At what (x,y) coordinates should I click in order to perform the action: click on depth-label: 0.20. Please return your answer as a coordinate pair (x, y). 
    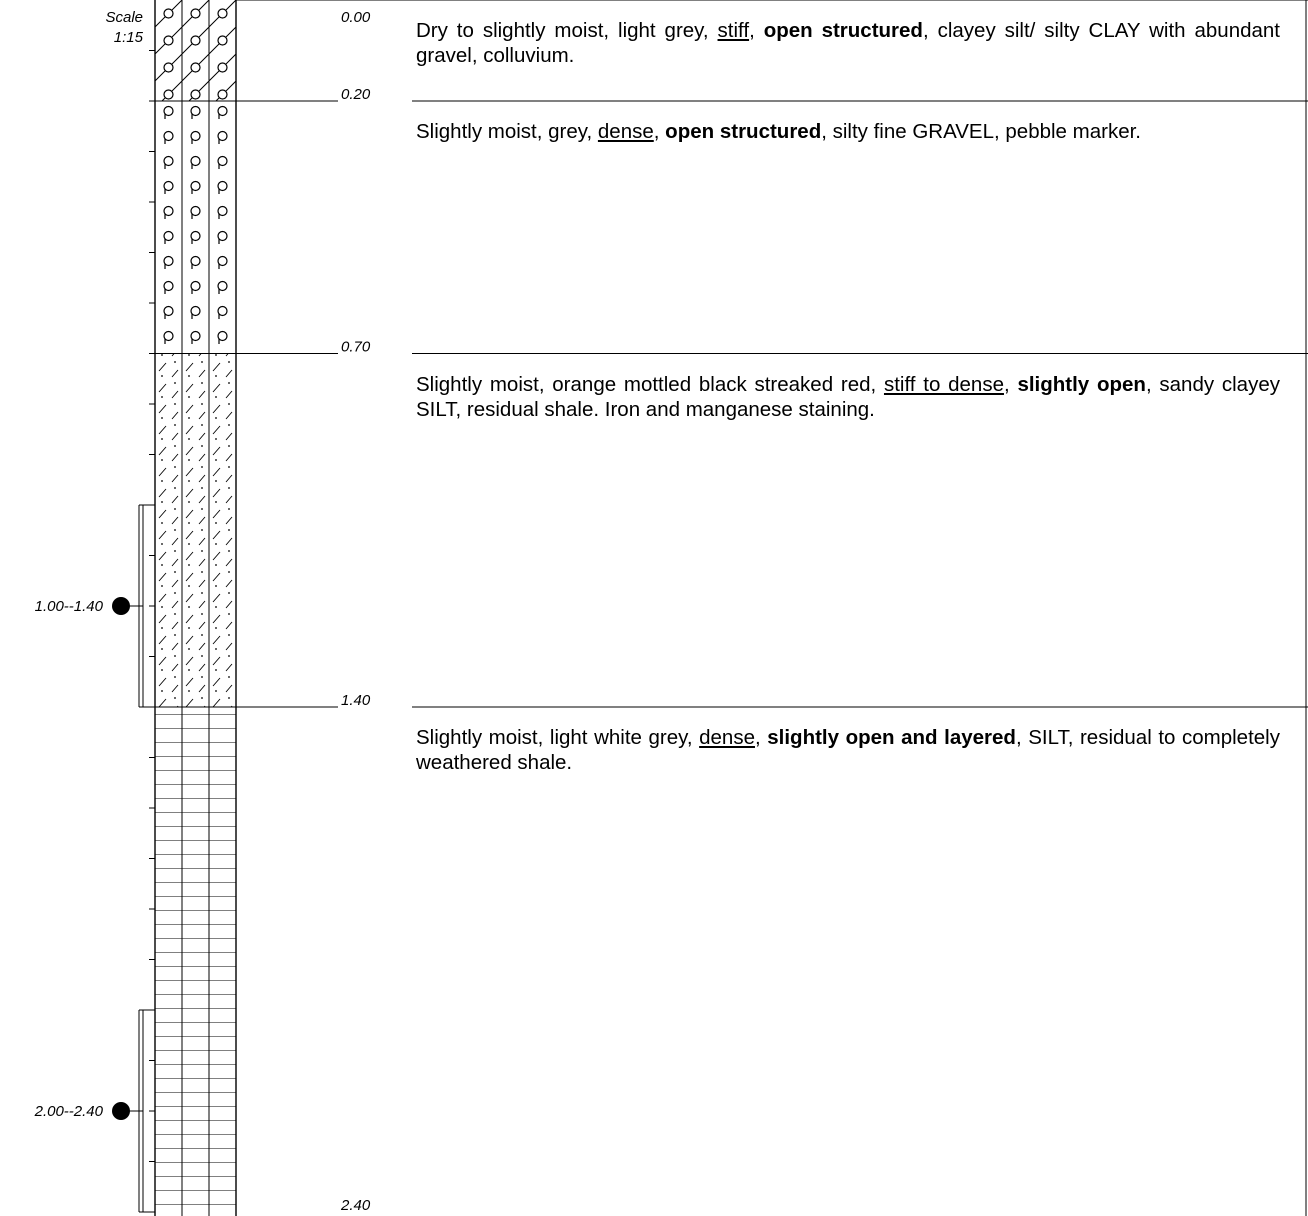
    Looking at the image, I should click on (356, 94).